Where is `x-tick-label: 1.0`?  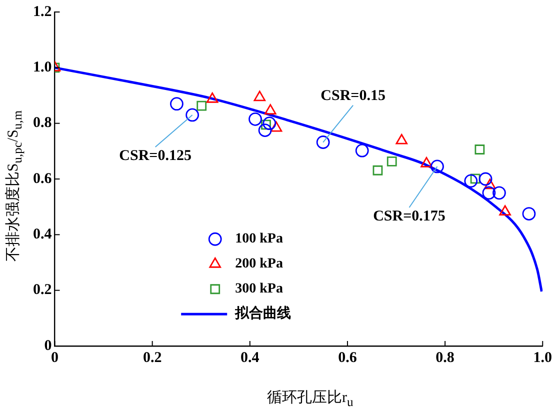
x-tick-label: 1.0 is located at coordinates (542, 358).